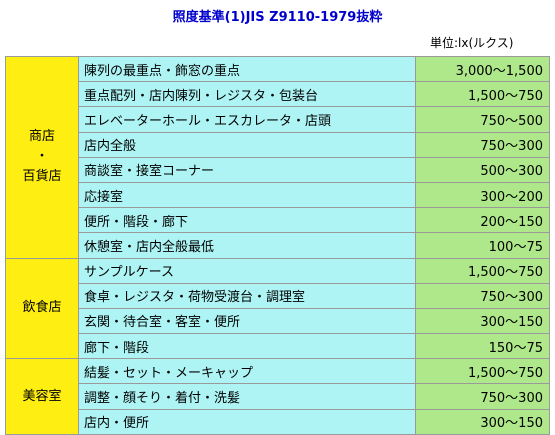 This screenshot has height=435, width=555. What do you see at coordinates (482, 169) in the screenshot?
I see `lux-cell: 500～300` at bounding box center [482, 169].